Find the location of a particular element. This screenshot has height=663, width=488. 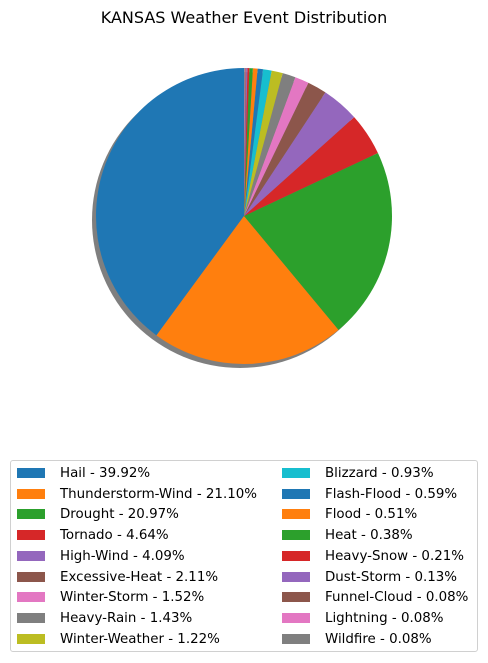

legend-label: Excessive-Heat - 2.11% is located at coordinates (139, 577).